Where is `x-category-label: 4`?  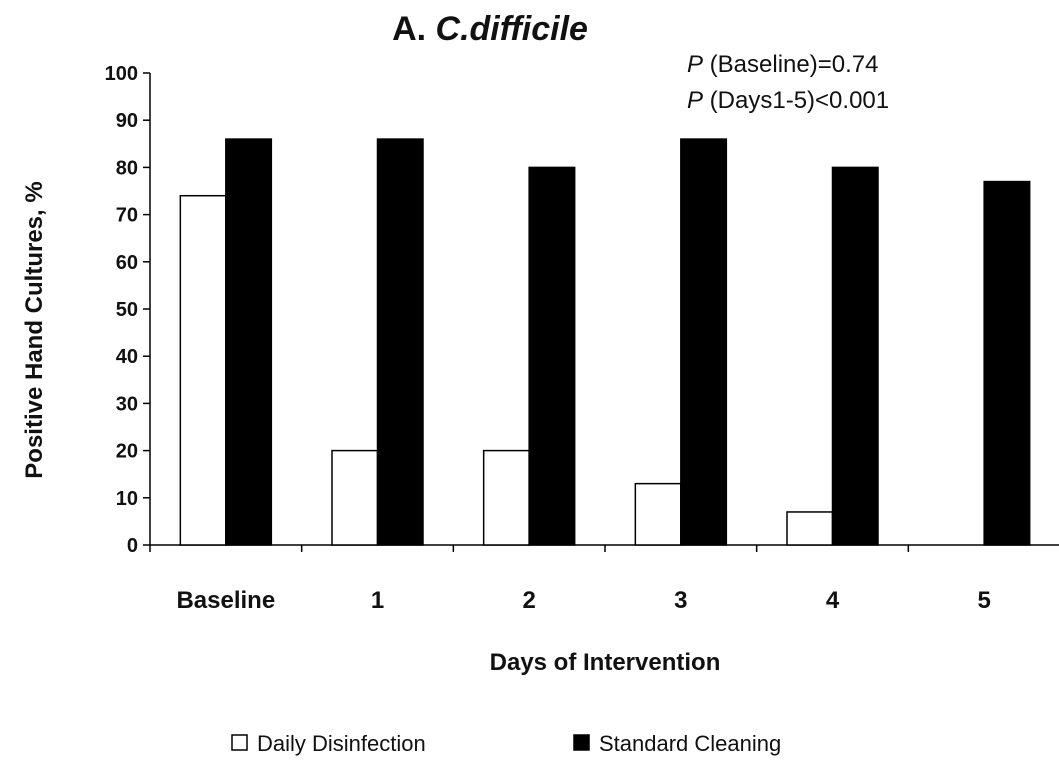 x-category-label: 4 is located at coordinates (833, 600).